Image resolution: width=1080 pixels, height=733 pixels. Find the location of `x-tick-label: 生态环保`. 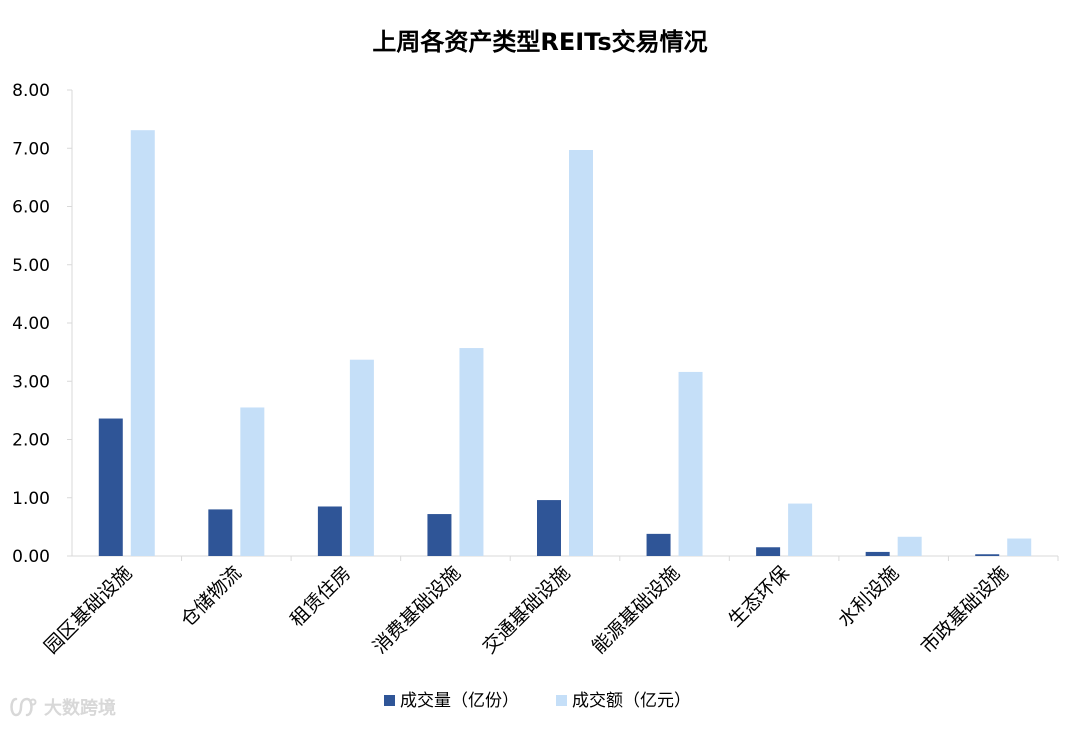

x-tick-label: 生态环保 is located at coordinates (758, 596).